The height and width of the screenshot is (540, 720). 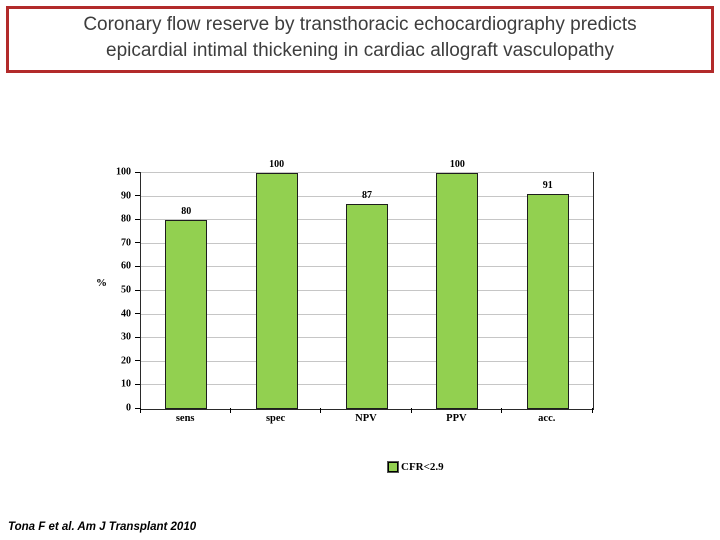 What do you see at coordinates (366, 418) in the screenshot?
I see `category-label: NPV` at bounding box center [366, 418].